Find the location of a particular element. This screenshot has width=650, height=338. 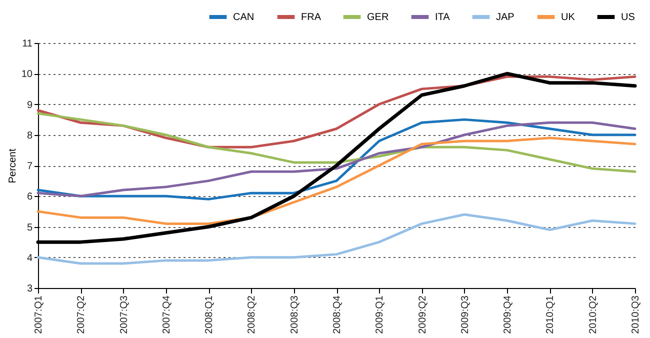

y-tick-label: 10 is located at coordinates (27, 74).